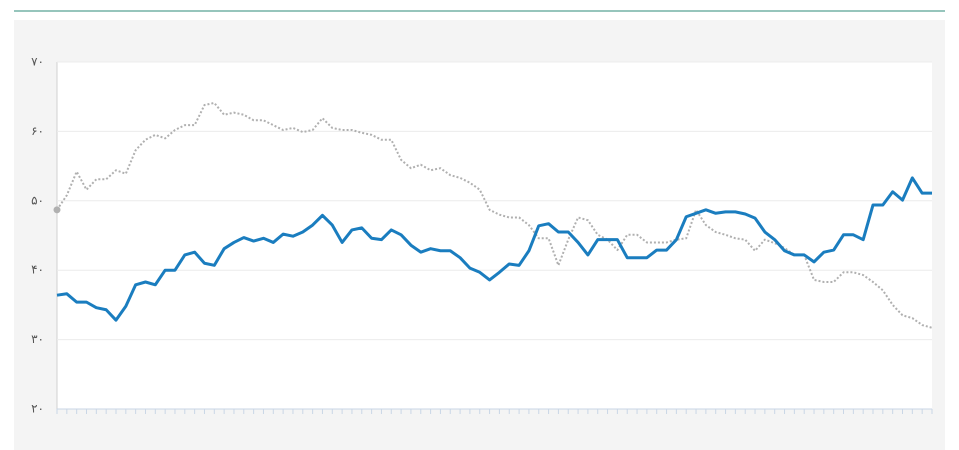 The height and width of the screenshot is (450, 959). What do you see at coordinates (37, 339) in the screenshot?
I see `y-tick-label: ۳۰` at bounding box center [37, 339].